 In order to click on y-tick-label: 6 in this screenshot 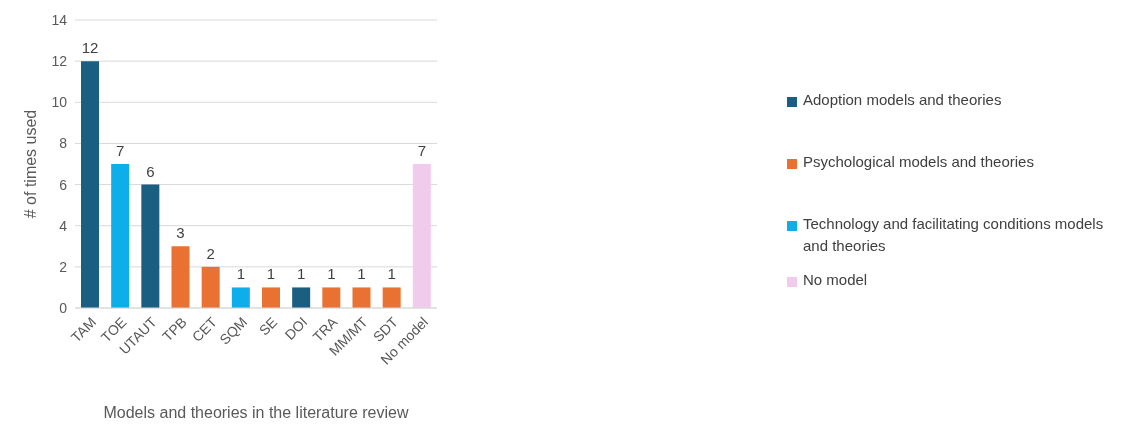, I will do `click(63, 184)`.